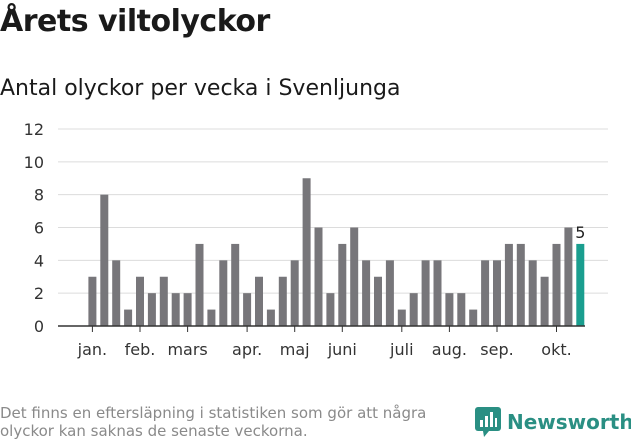 This screenshot has width=631, height=440. I want to click on brand-logo: Newsworthy, so click(553, 422).